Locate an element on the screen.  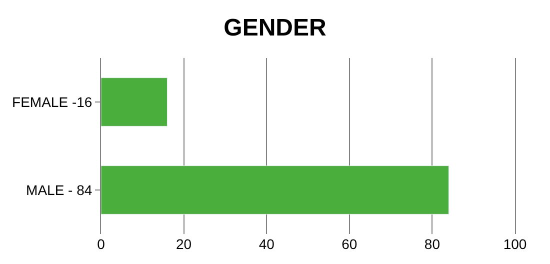
x-tick-label: 20 is located at coordinates (184, 244).